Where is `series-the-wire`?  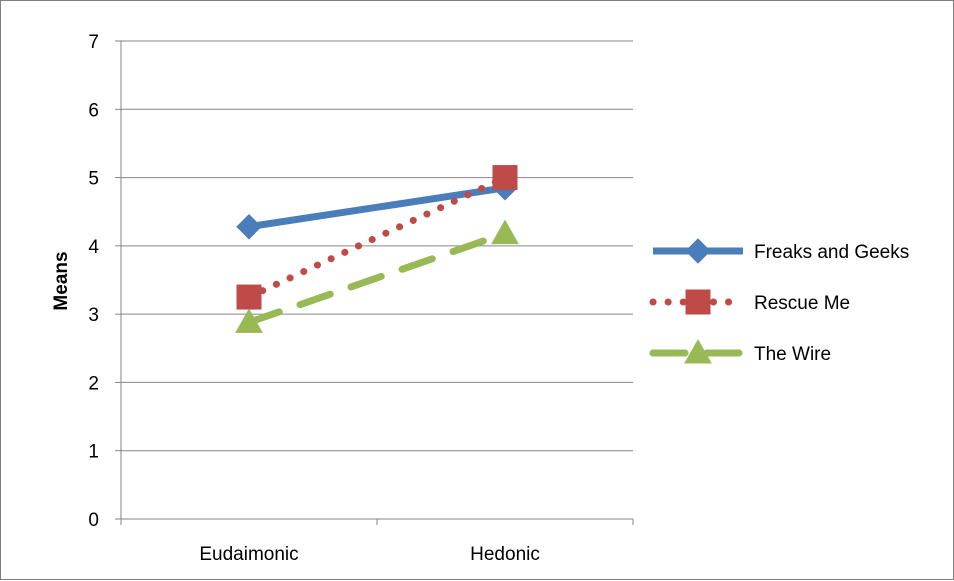 series-the-wire is located at coordinates (377, 276).